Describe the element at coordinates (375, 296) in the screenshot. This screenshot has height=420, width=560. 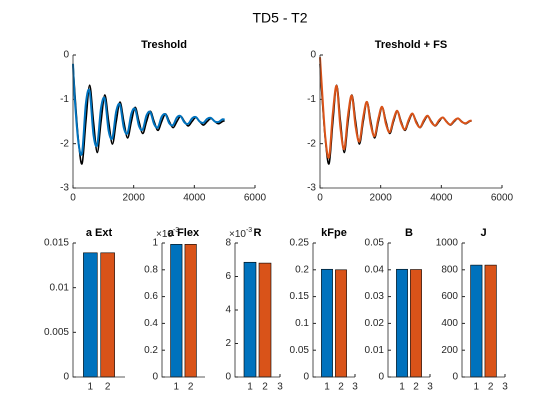
I see `y-tick-label: 0.03` at that location.